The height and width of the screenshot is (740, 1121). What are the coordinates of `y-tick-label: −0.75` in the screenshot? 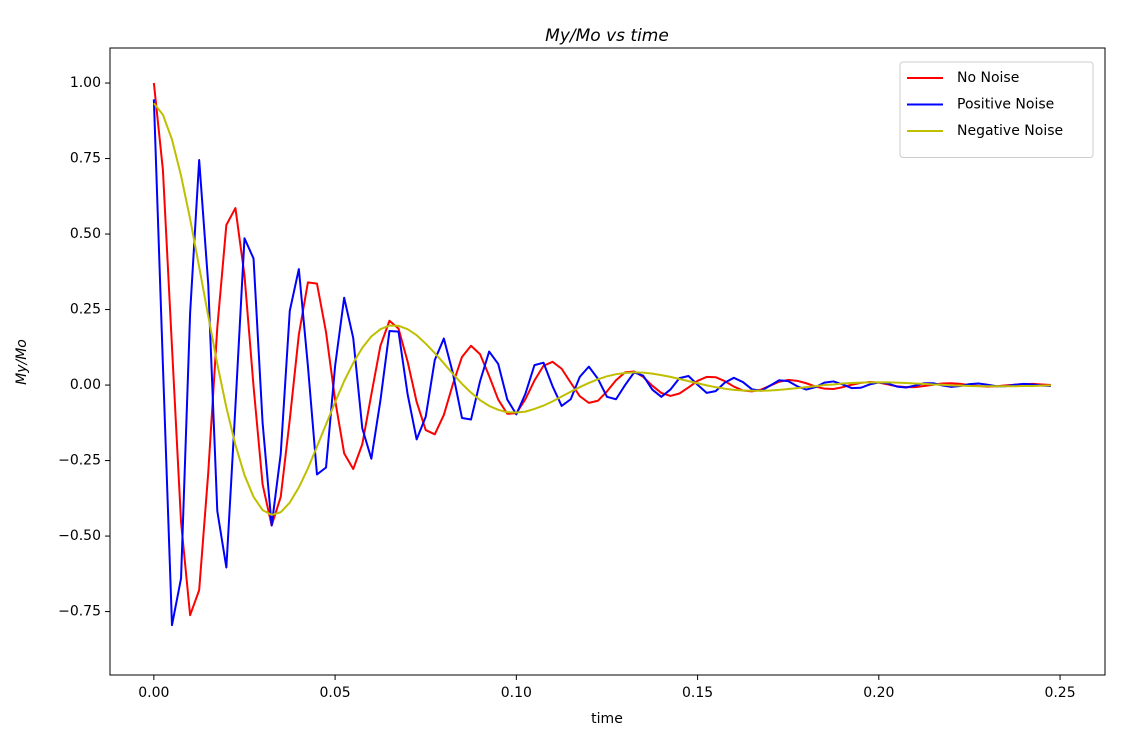 It's located at (79, 612).